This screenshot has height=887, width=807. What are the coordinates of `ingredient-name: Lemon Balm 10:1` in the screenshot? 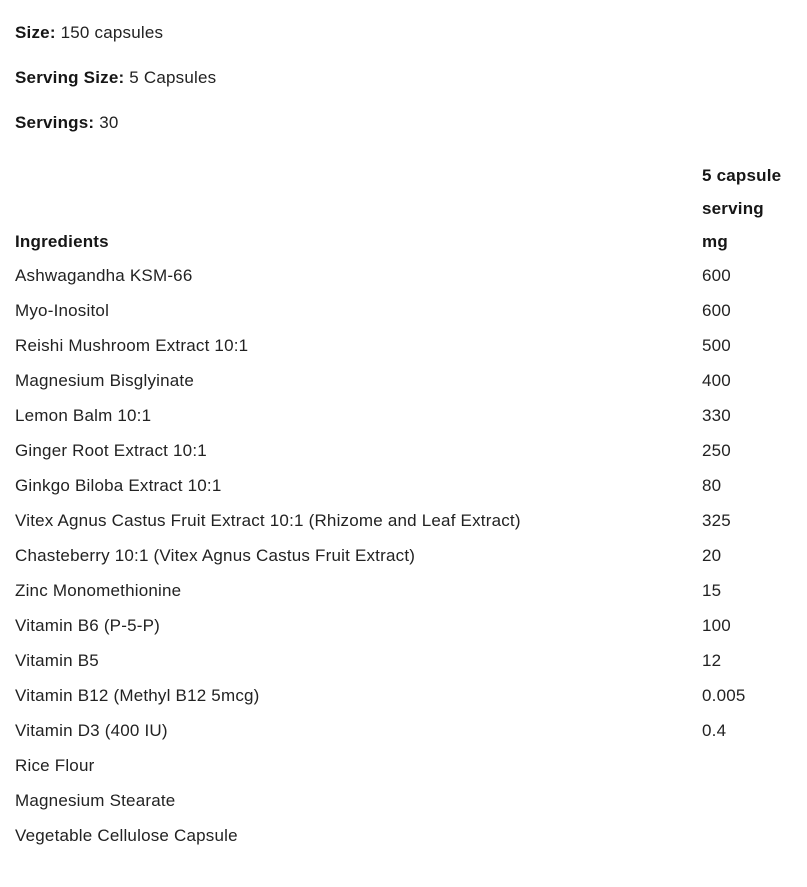 It's located at (83, 415).